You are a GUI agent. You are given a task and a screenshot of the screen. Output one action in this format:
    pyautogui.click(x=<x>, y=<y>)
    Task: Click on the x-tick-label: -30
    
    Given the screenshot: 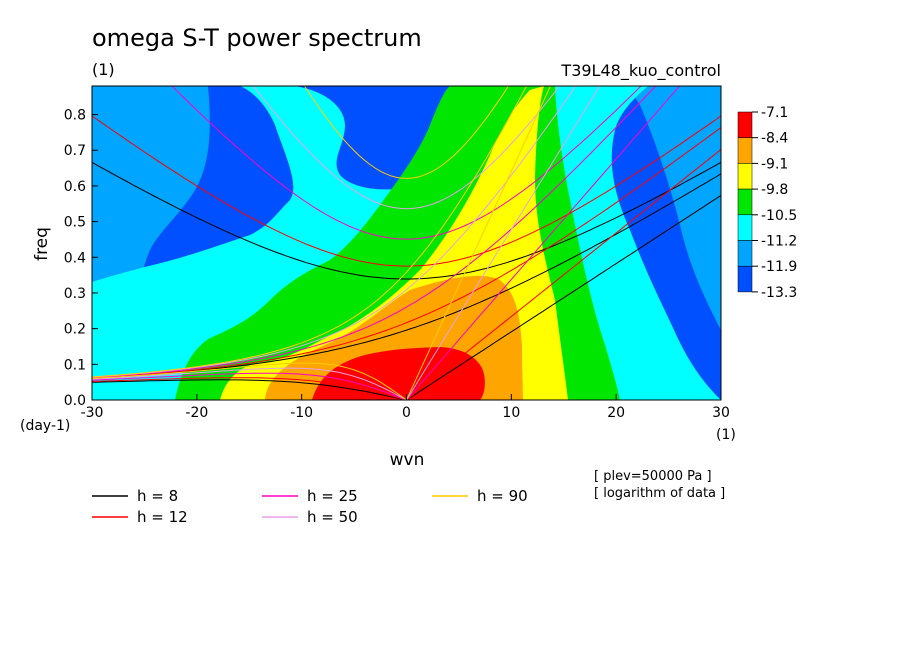 What is the action you would take?
    pyautogui.click(x=92, y=413)
    